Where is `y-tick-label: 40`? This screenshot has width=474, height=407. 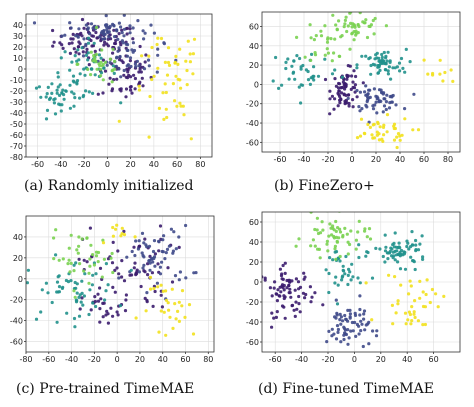
y-tick-label: 40 is located at coordinates (254, 46).